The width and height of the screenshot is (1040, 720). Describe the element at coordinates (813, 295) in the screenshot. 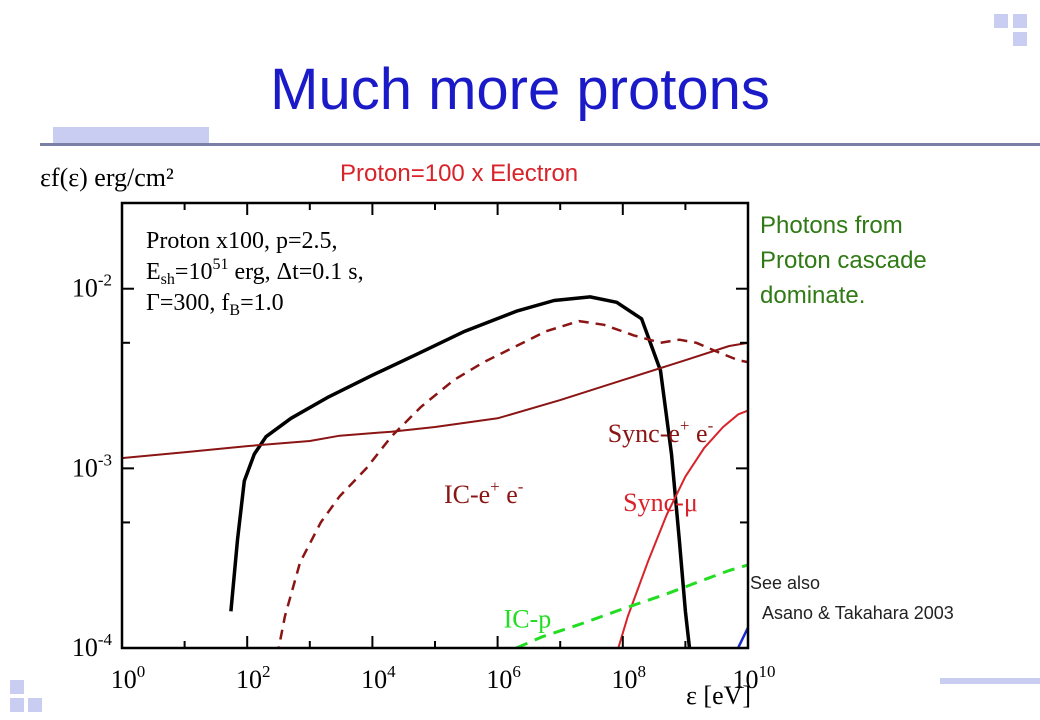

I see `annotation-line-3: dominate.` at that location.